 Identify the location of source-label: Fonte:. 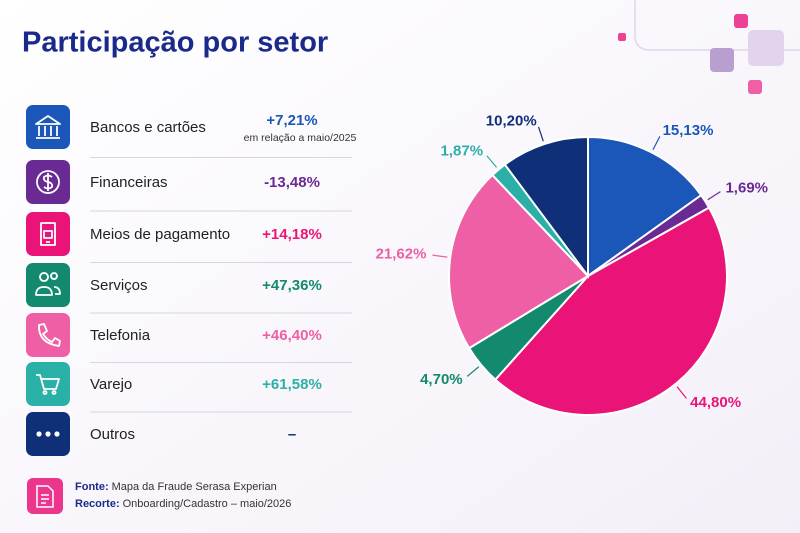
(92, 487).